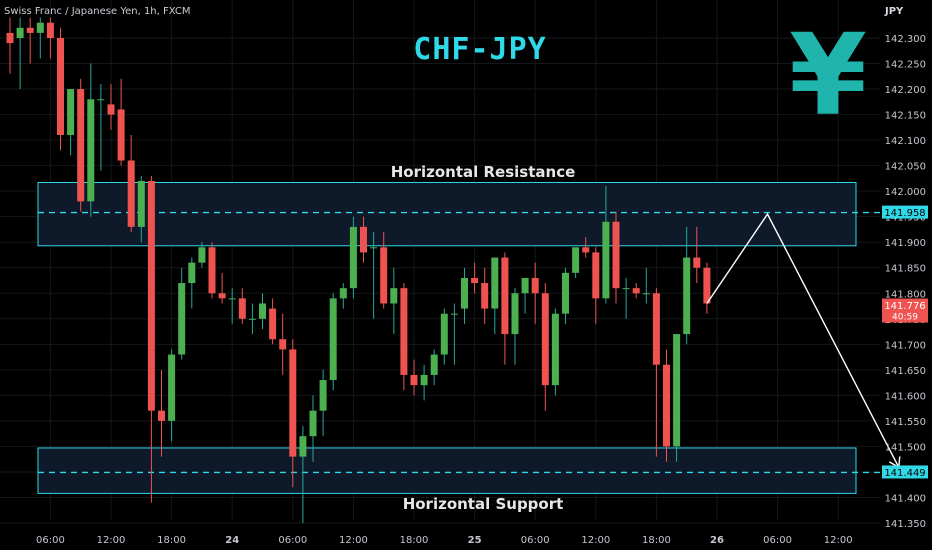  Describe the element at coordinates (905, 294) in the screenshot. I see `y-tick-label: 141.800` at that location.